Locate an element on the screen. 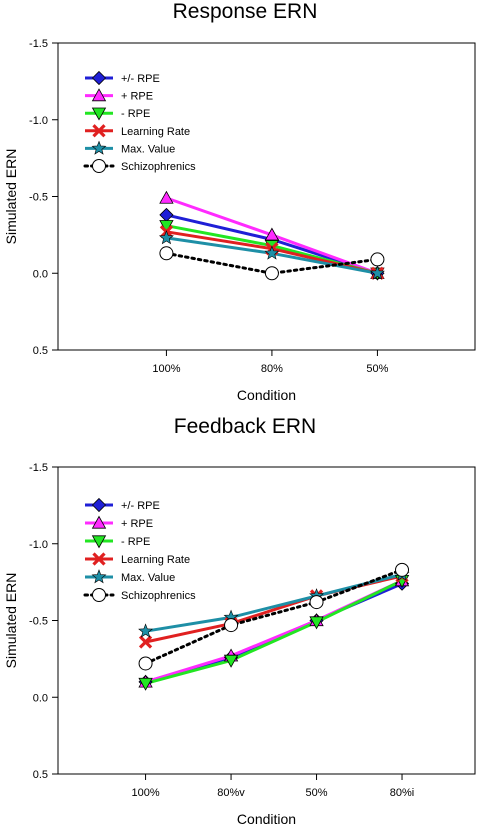  x-tick-label: 80%v is located at coordinates (231, 793).